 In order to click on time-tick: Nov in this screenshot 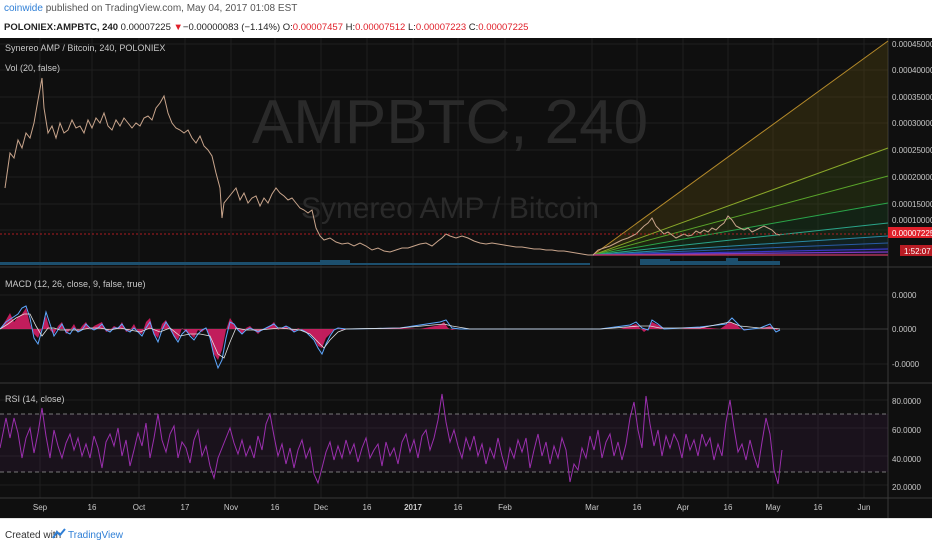, I will do `click(231, 507)`.